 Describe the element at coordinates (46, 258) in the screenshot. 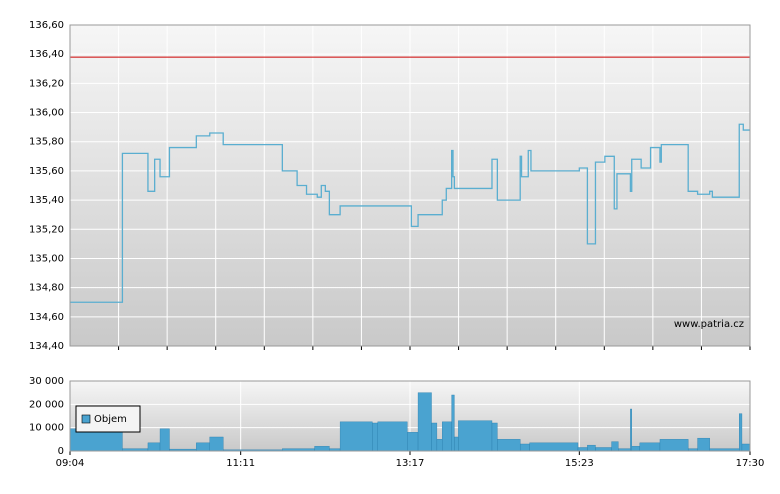

I see `y-tick-label: 135,00` at that location.